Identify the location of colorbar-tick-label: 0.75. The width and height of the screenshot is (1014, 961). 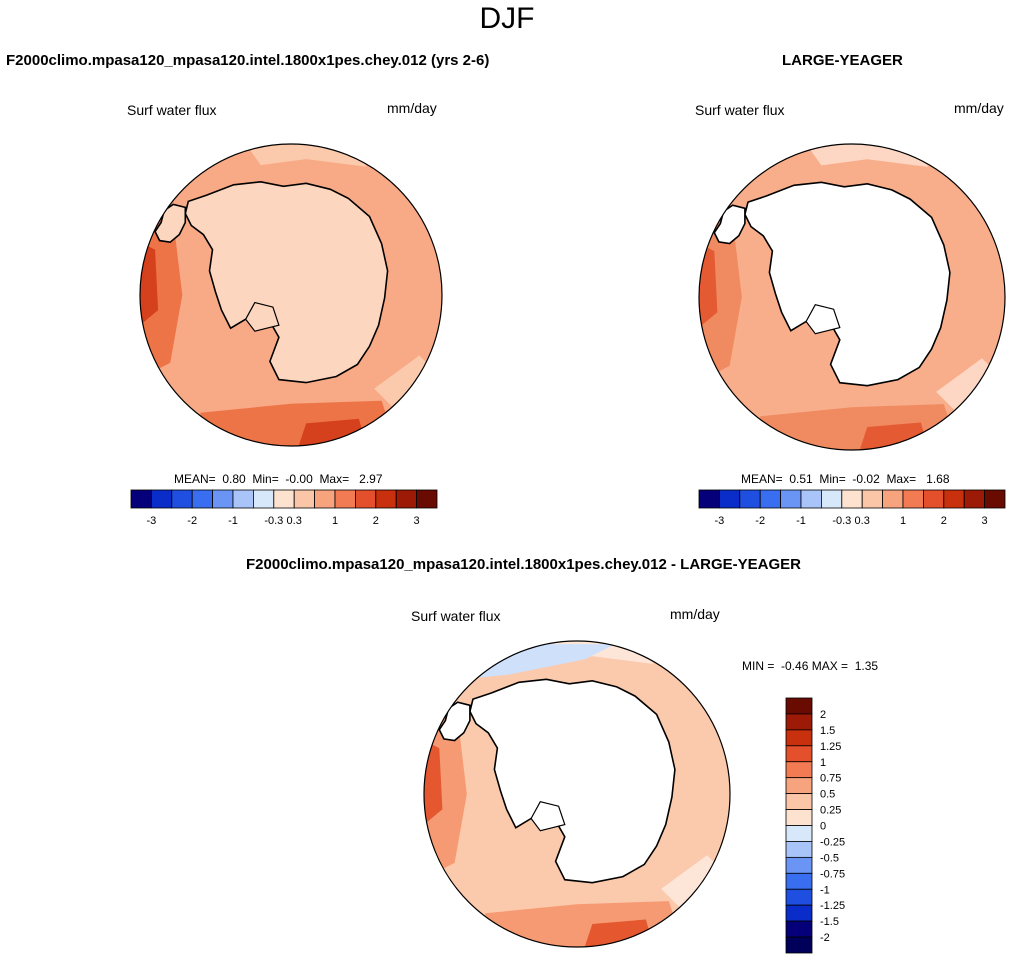
(830, 779).